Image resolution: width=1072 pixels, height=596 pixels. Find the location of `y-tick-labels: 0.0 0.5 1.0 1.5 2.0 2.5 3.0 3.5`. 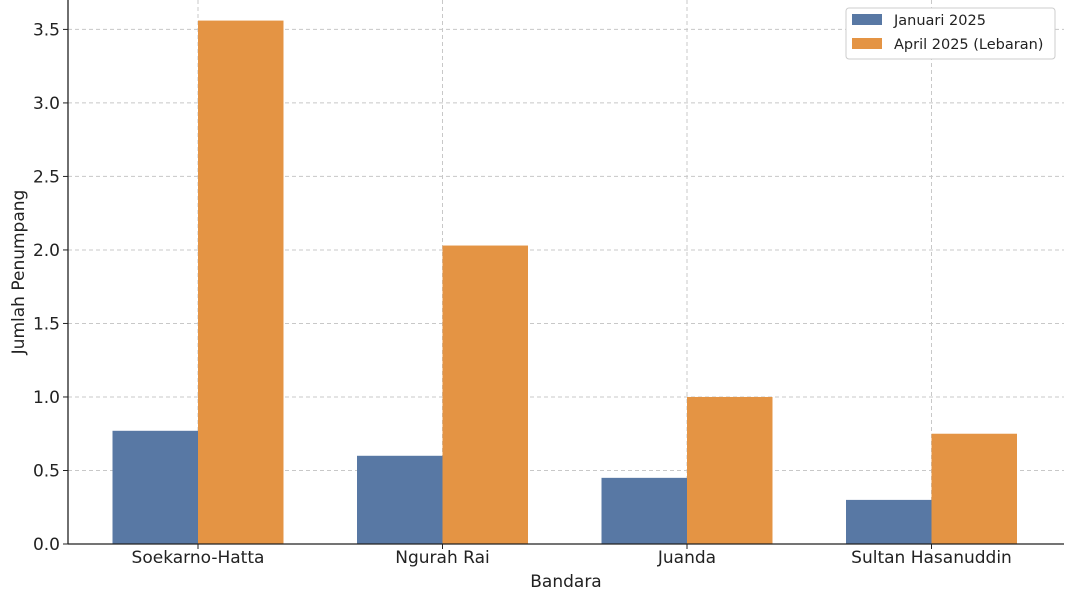

y-tick-labels: 0.0 0.5 1.0 1.5 2.0 2.5 3.0 3.5 is located at coordinates (50, 287).